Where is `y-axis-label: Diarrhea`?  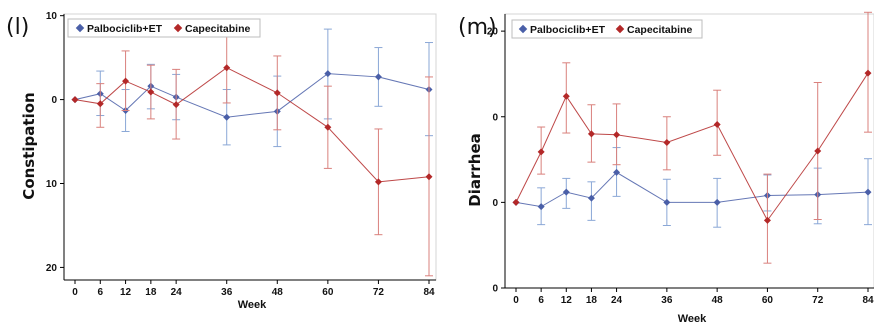 y-axis-label: Diarrhea is located at coordinates (475, 169).